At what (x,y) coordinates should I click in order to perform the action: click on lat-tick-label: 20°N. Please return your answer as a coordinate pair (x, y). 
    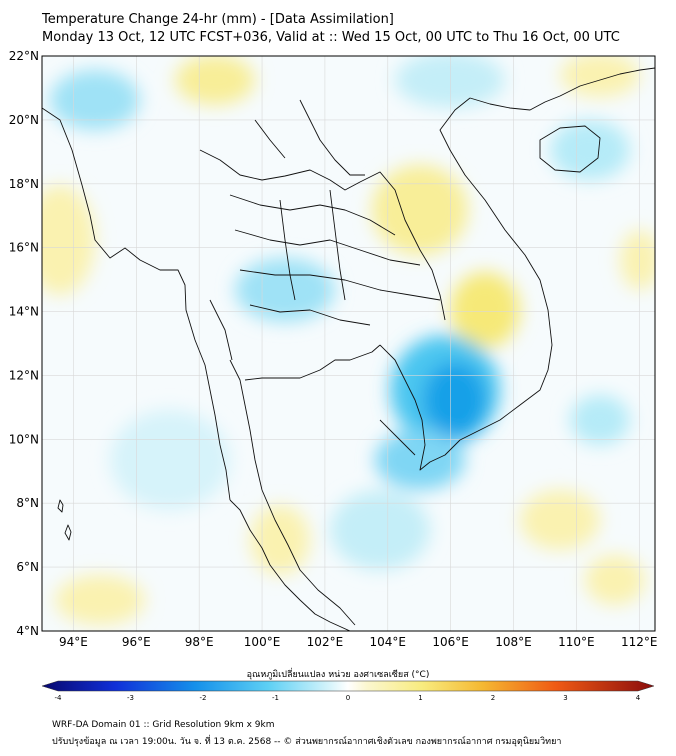
    Looking at the image, I should click on (24, 120).